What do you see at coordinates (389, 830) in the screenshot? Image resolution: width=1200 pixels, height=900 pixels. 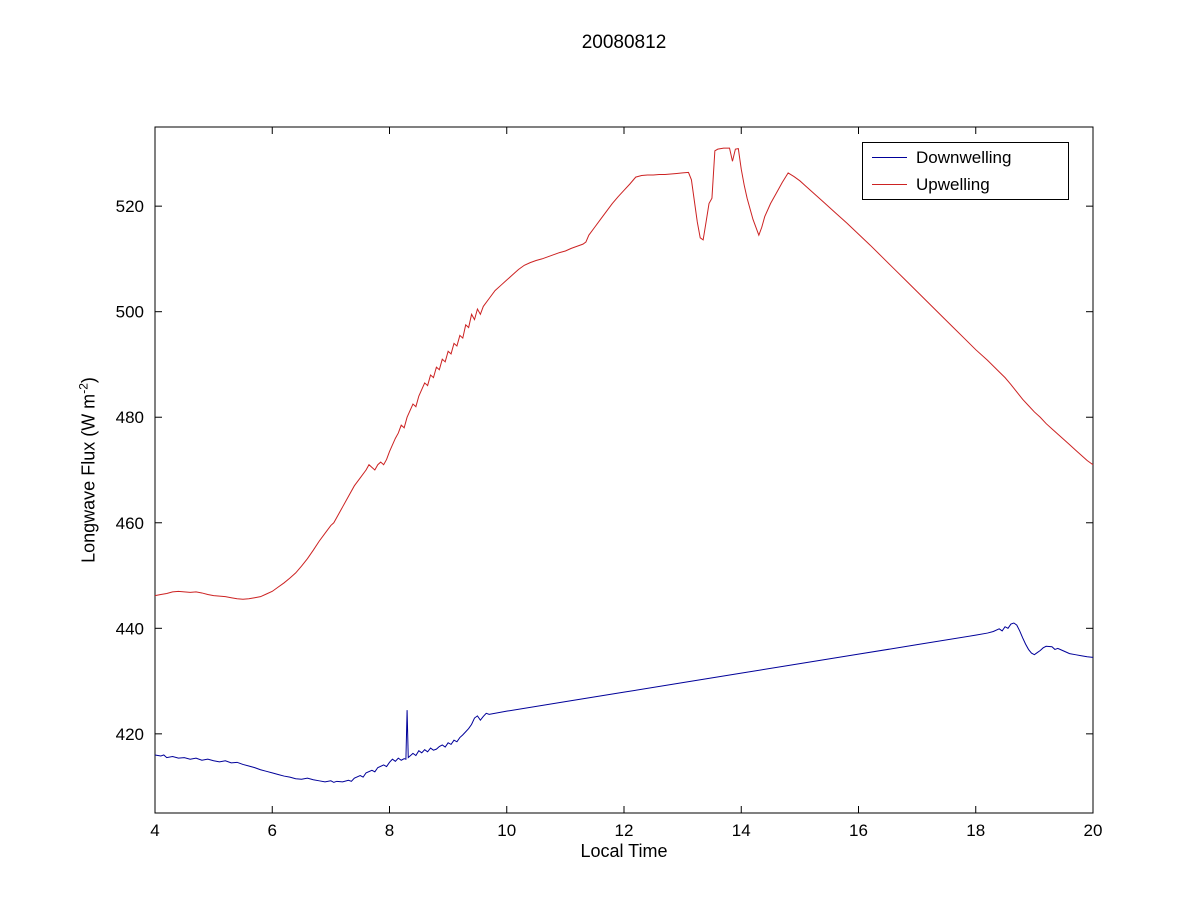 I see `svg-text: 8` at bounding box center [389, 830].